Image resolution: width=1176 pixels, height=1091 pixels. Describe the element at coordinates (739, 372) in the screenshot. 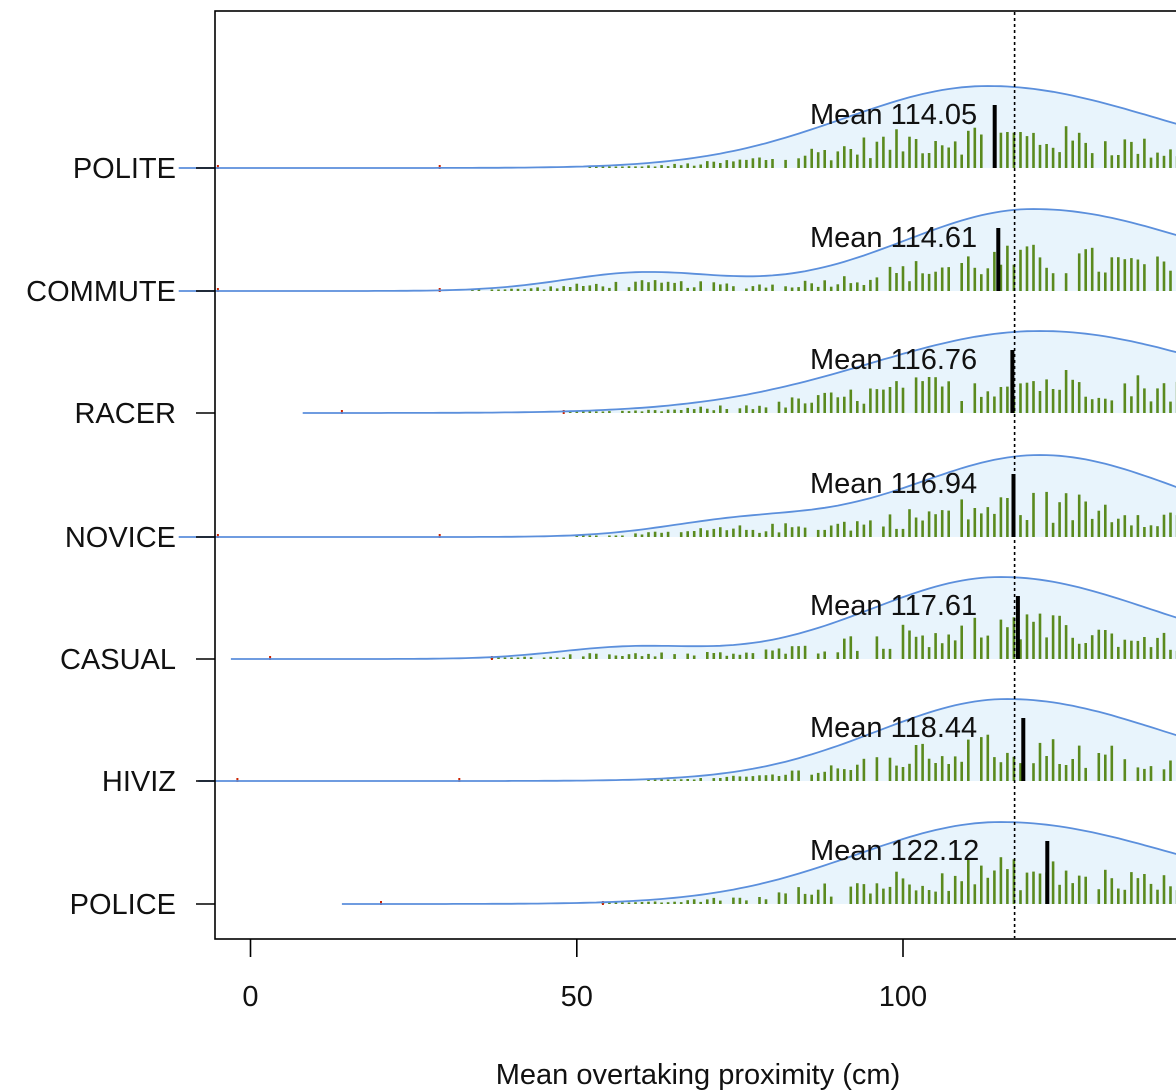

I see `density-fill` at that location.